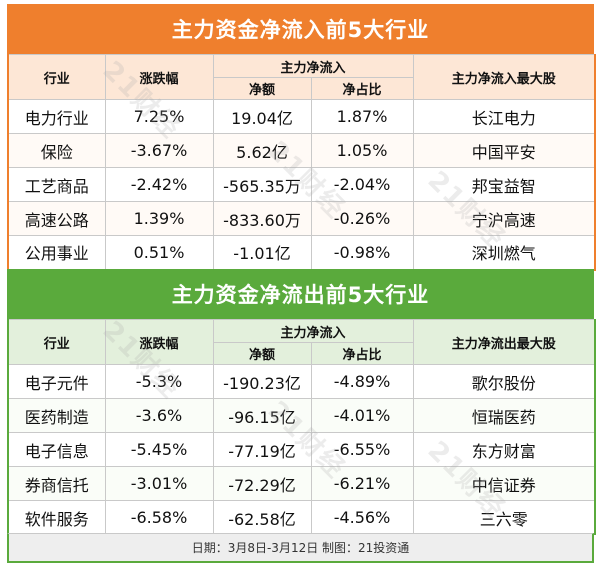  Describe the element at coordinates (262, 381) in the screenshot. I see `cell-net-amount: -190.23亿` at that location.